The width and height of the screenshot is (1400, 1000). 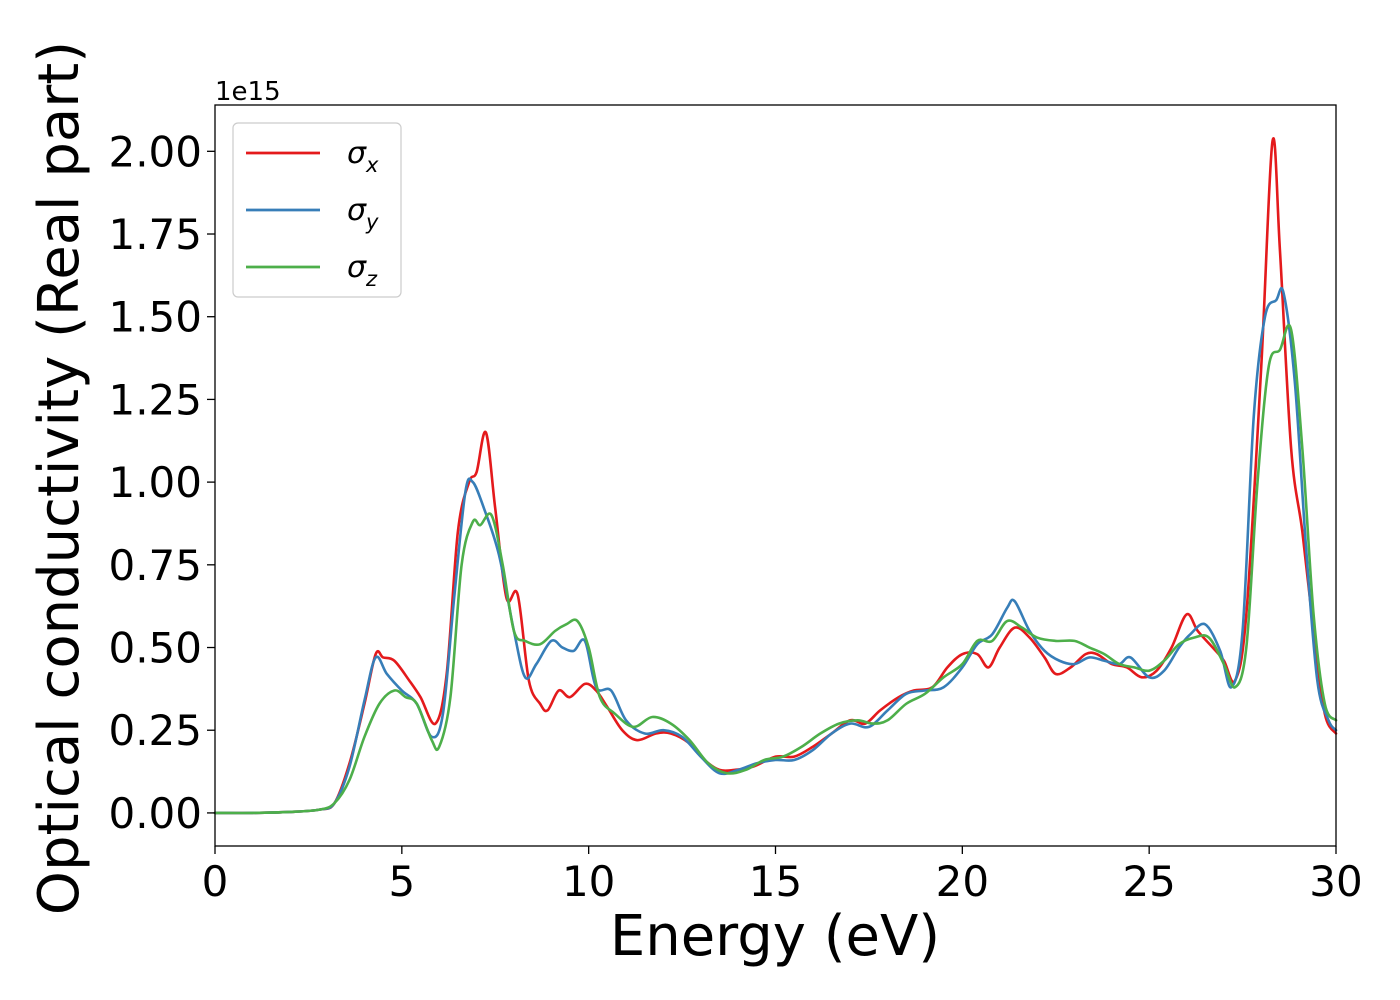 What do you see at coordinates (155, 813) in the screenshot?
I see `y-tick-label: 0.00` at bounding box center [155, 813].